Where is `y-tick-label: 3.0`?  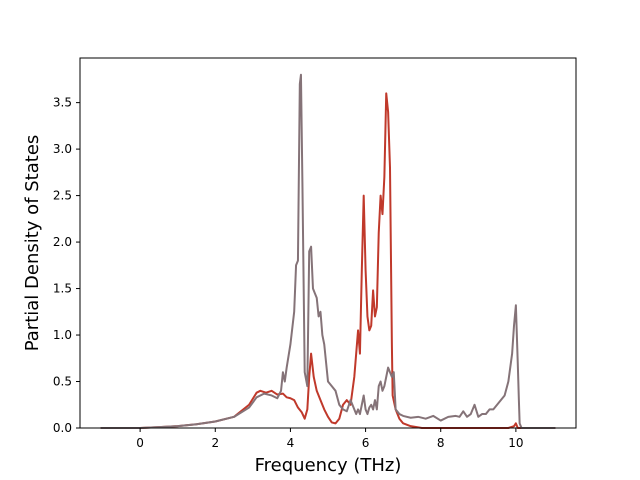
y-tick-label: 3.0 is located at coordinates (62, 149).